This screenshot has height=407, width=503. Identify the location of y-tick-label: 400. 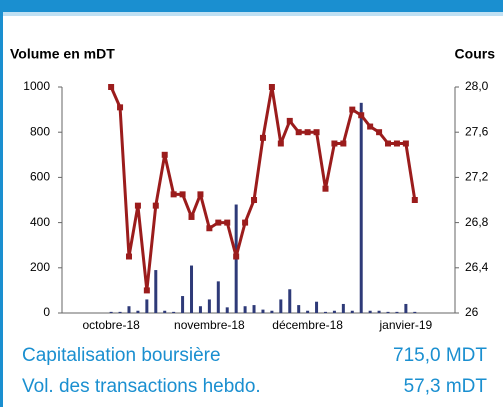
(40, 222).